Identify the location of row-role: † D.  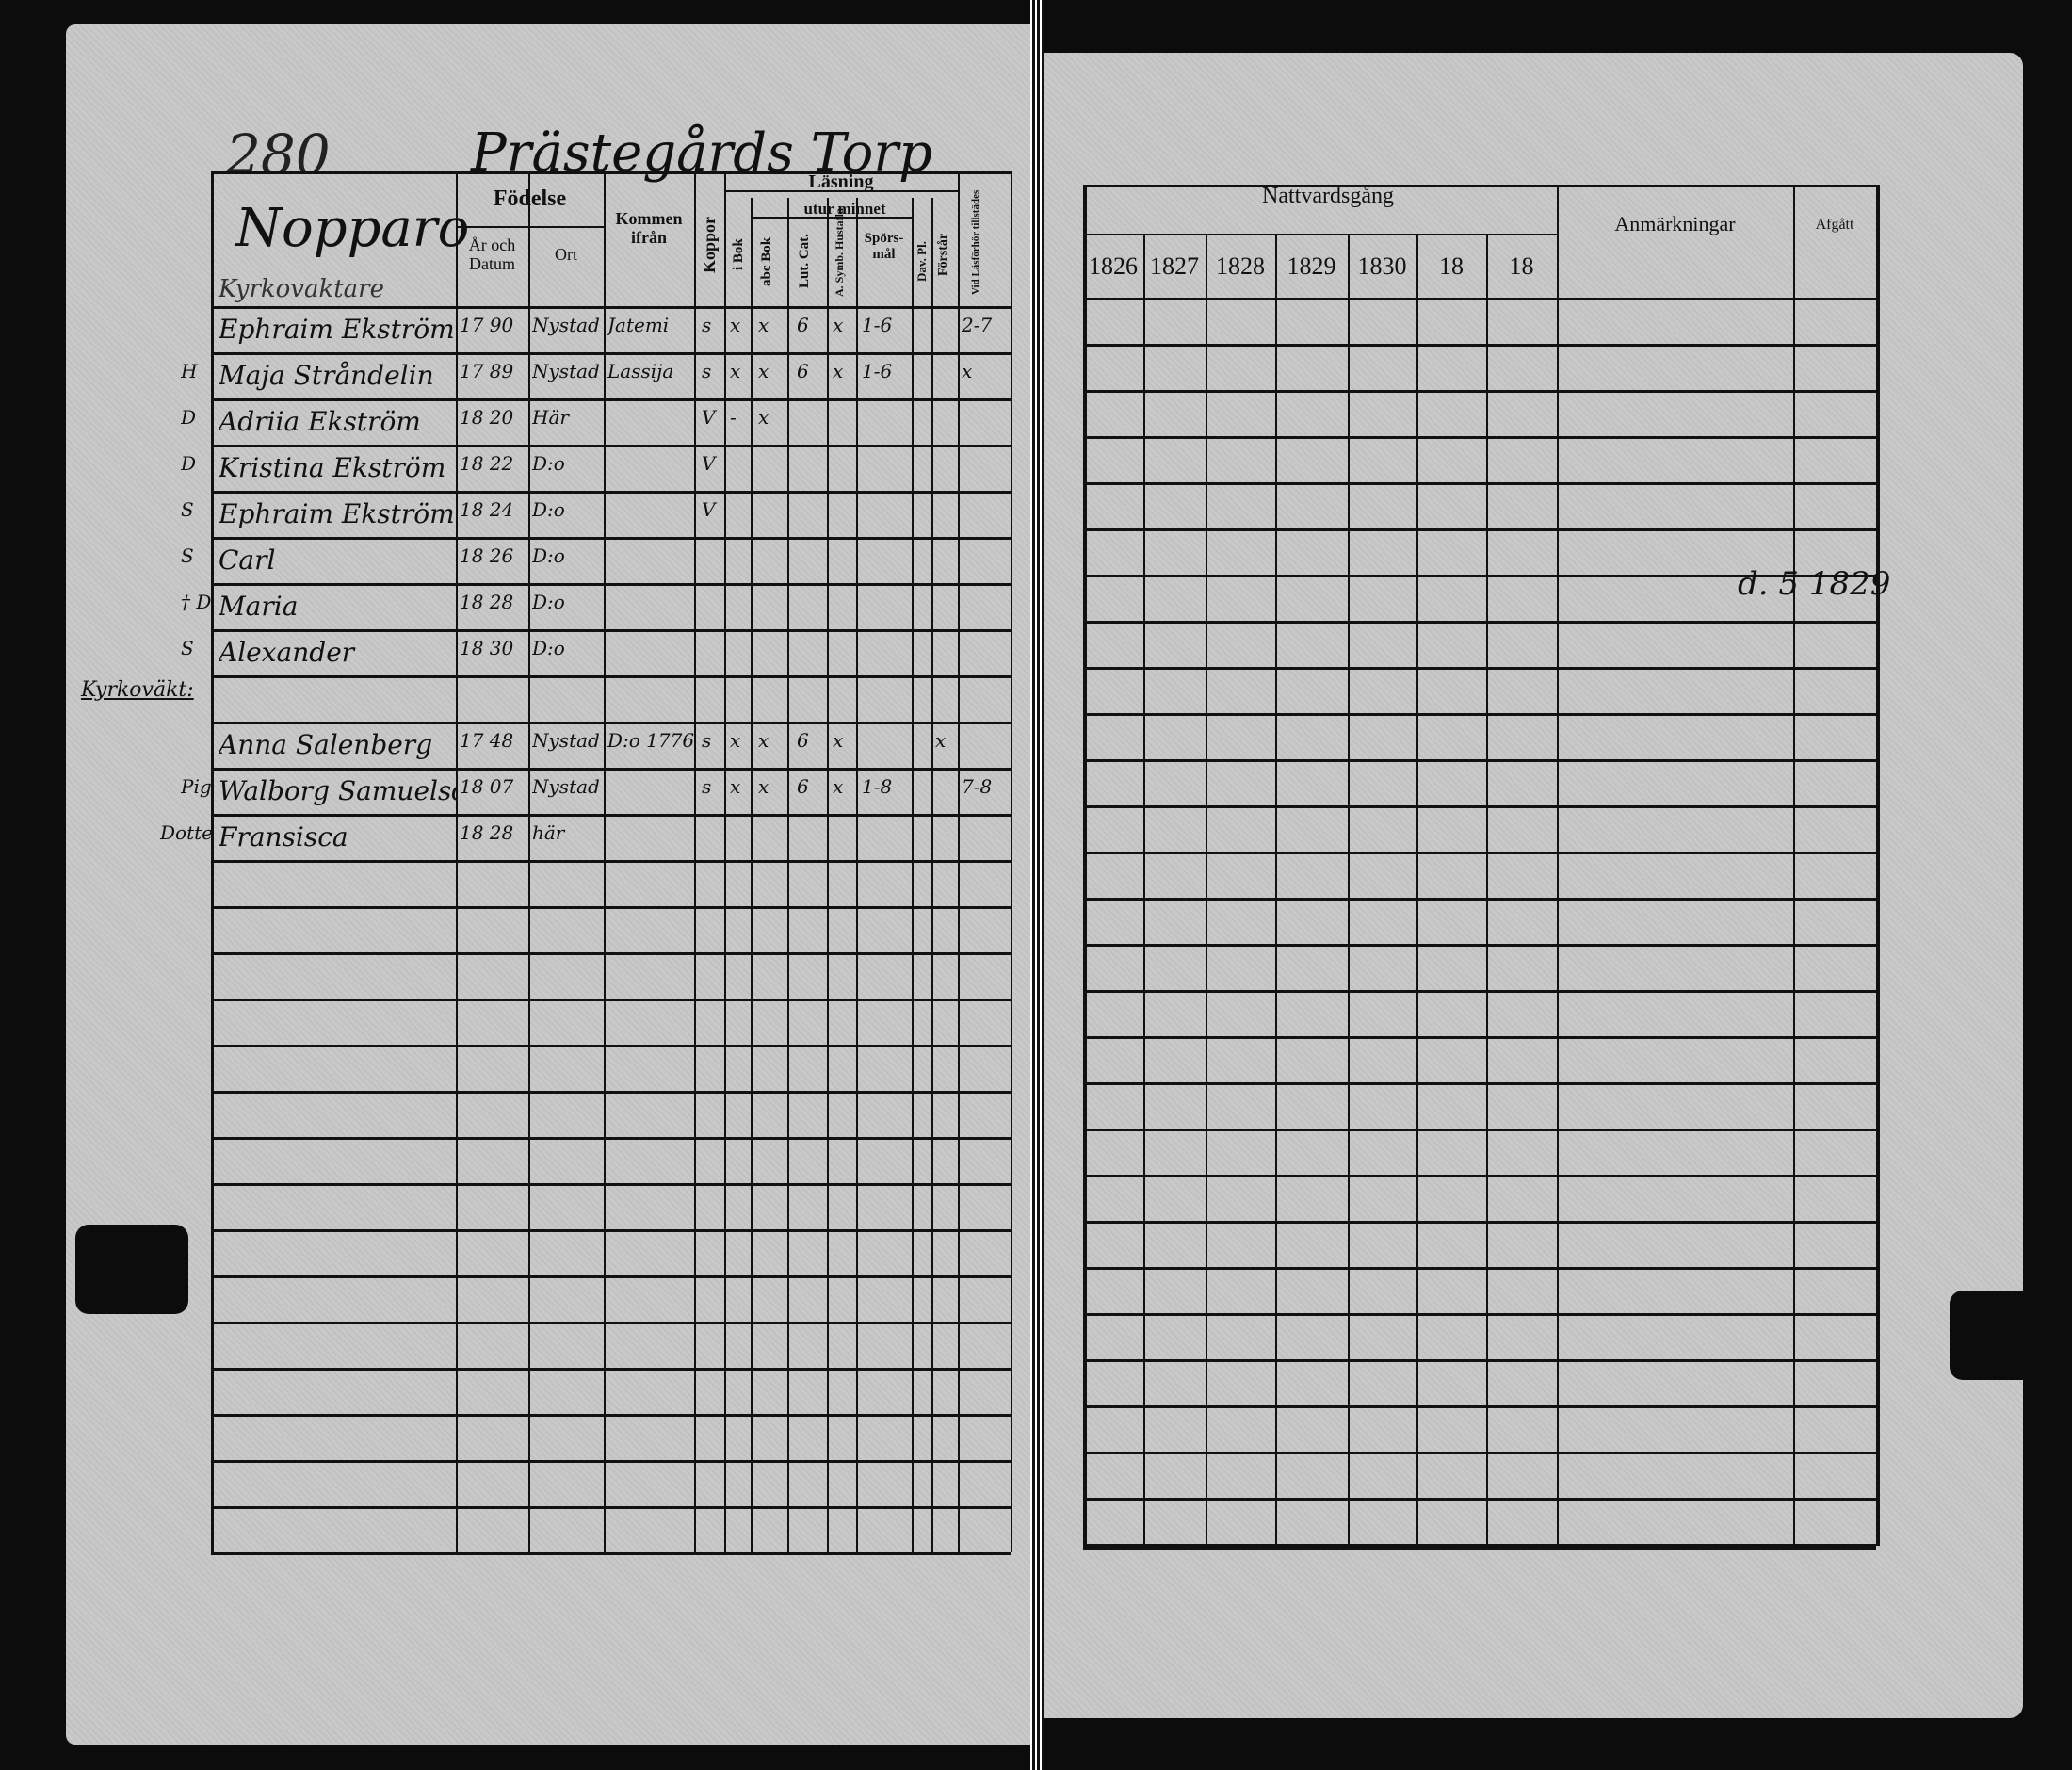
(196, 602).